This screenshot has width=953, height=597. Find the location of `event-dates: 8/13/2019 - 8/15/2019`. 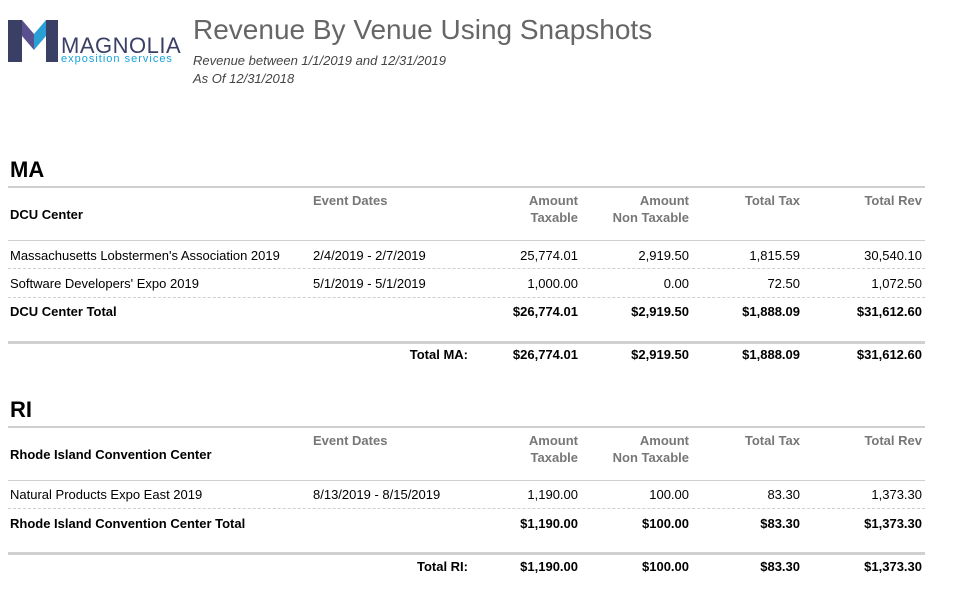

event-dates: 8/13/2019 - 8/15/2019 is located at coordinates (377, 494).